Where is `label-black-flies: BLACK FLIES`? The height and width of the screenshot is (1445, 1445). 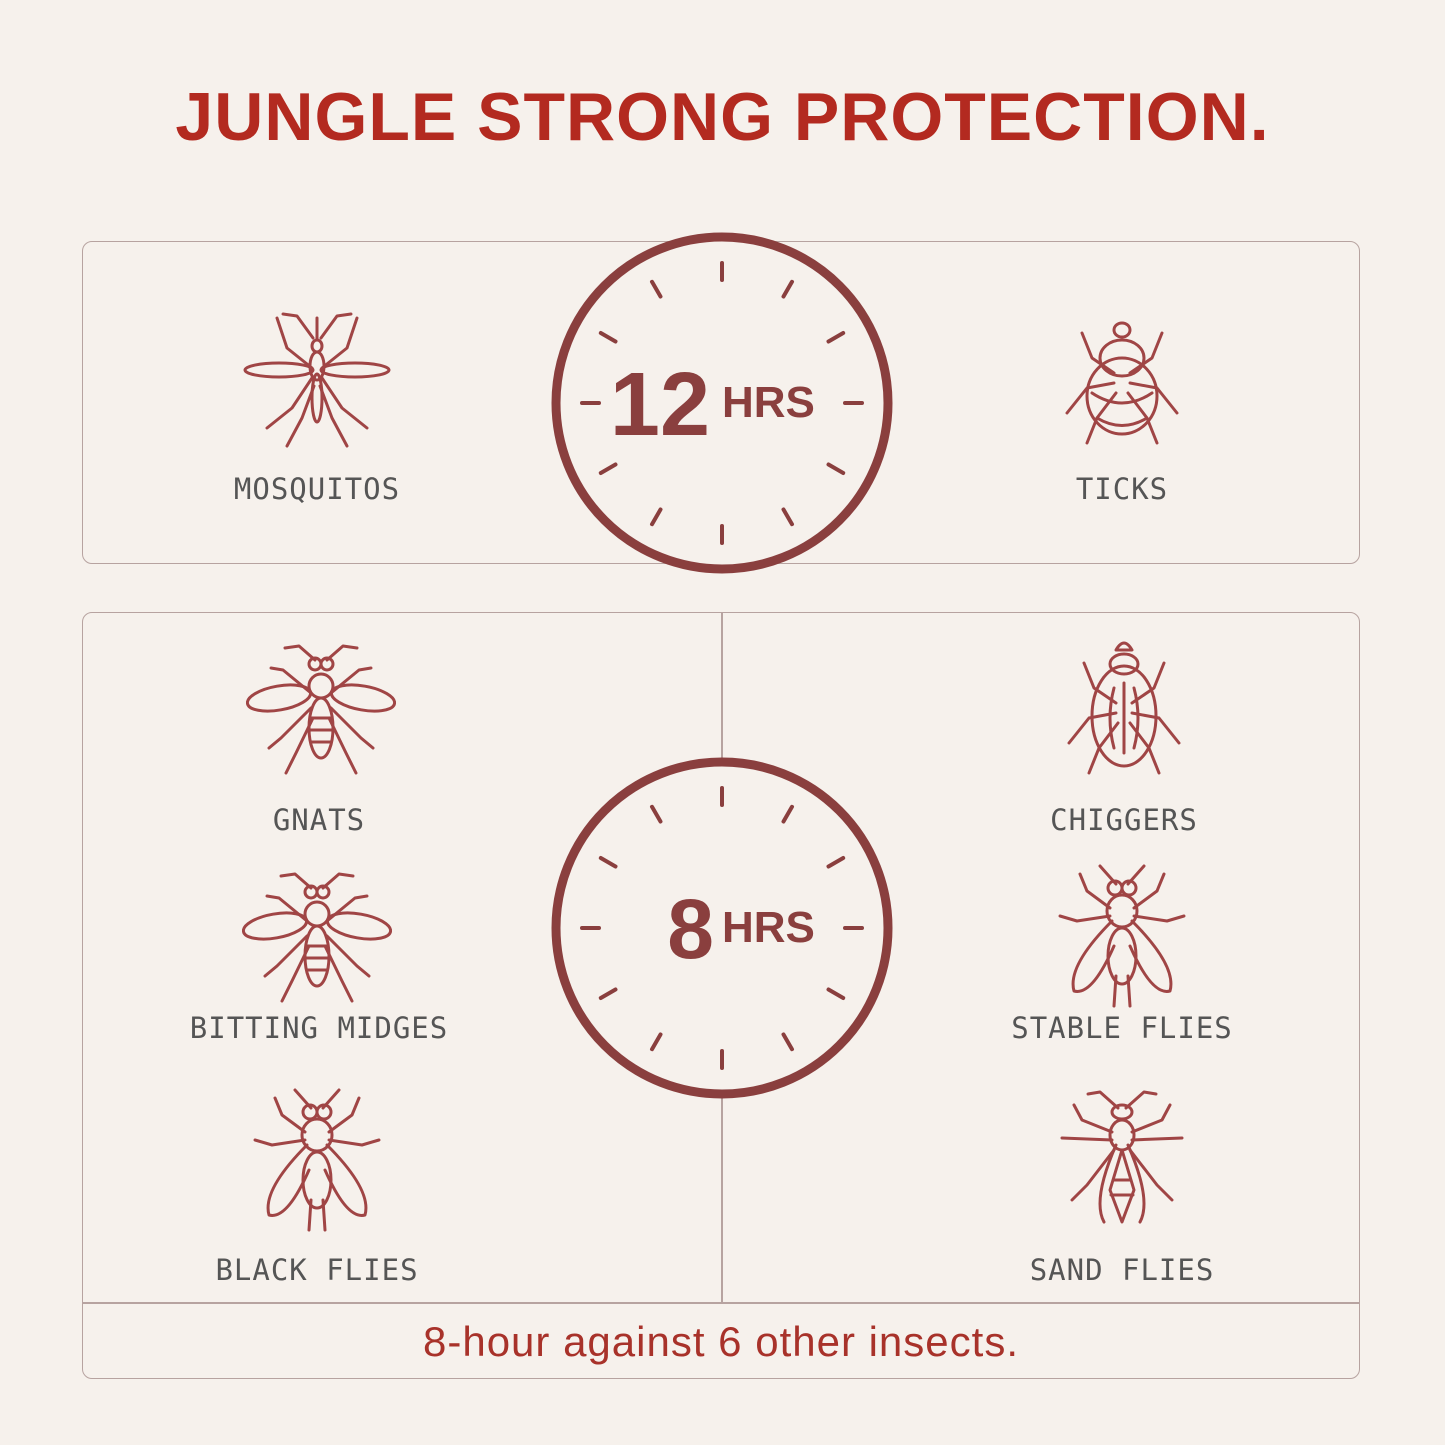 label-black-flies: BLACK FLIES is located at coordinates (317, 1270).